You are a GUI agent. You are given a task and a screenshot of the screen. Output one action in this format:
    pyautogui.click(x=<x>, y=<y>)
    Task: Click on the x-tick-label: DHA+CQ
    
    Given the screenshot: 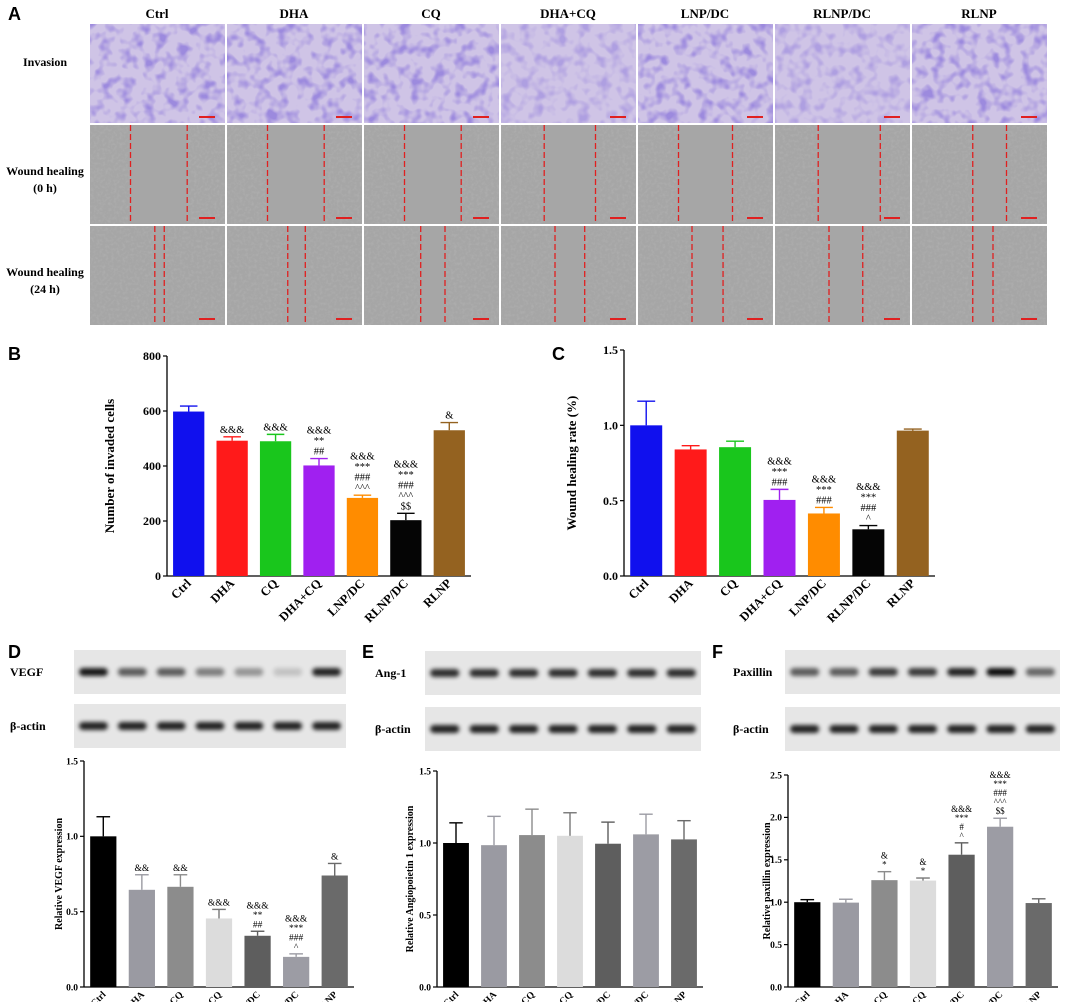 What is the action you would take?
    pyautogui.click(x=206, y=996)
    